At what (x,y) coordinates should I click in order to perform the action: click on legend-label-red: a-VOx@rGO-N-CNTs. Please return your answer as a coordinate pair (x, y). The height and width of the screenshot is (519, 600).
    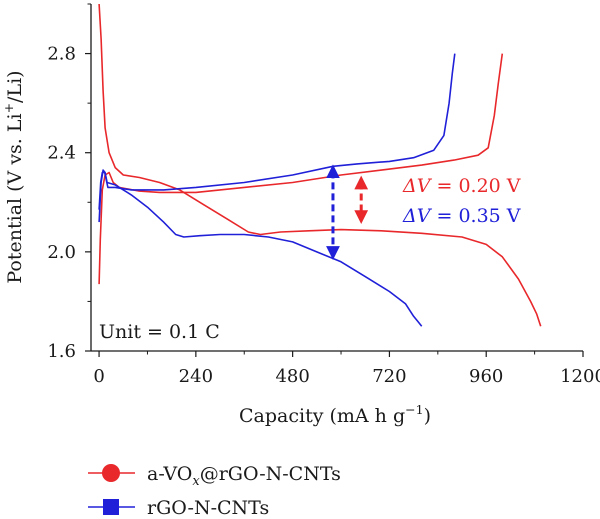
    Looking at the image, I should click on (244, 476).